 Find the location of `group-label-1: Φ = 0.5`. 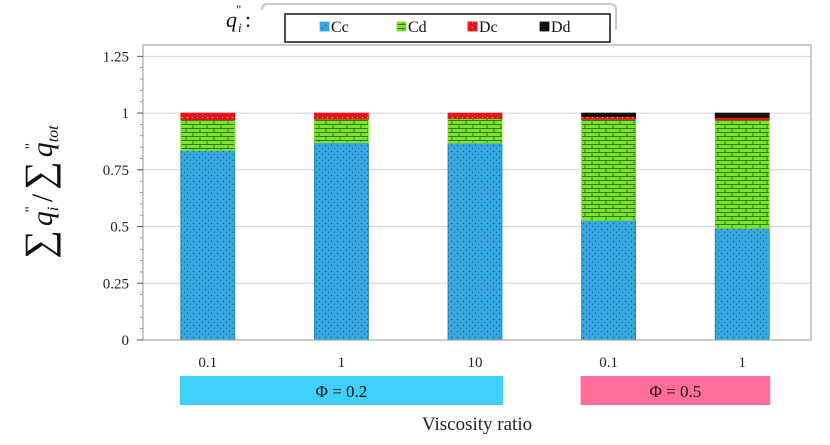

group-label-1: Φ = 0.5 is located at coordinates (676, 391).